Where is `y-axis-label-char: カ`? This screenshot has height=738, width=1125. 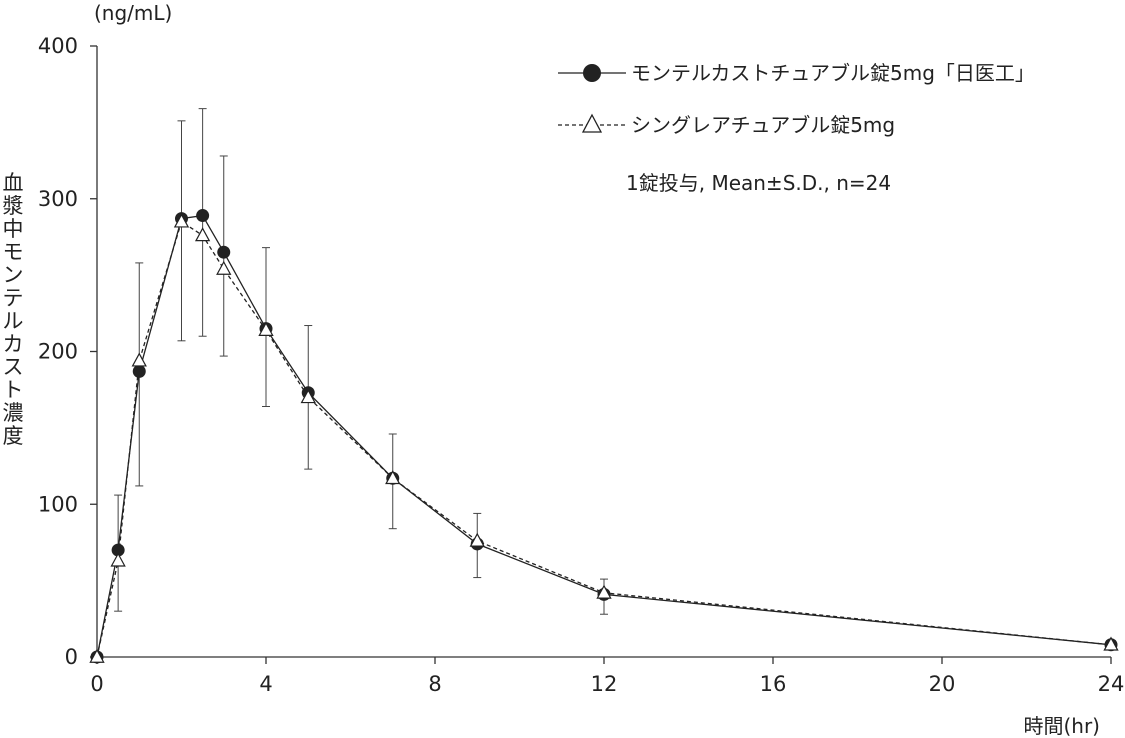 y-axis-label-char: カ is located at coordinates (13, 344).